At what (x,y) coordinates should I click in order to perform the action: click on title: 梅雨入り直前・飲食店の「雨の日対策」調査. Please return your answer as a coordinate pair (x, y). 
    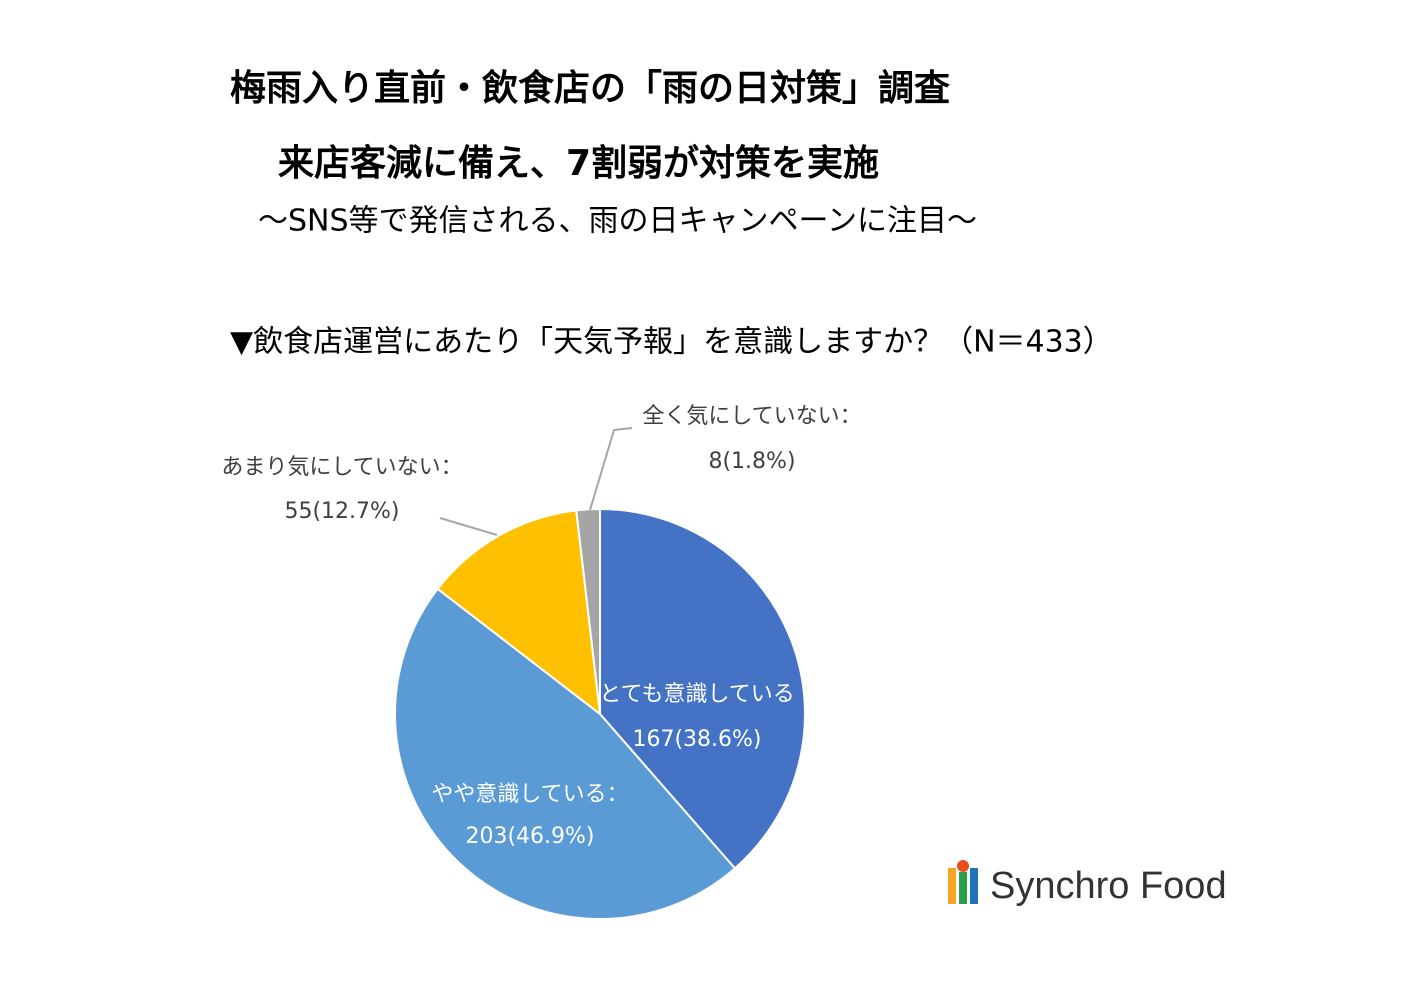
    Looking at the image, I should click on (590, 88).